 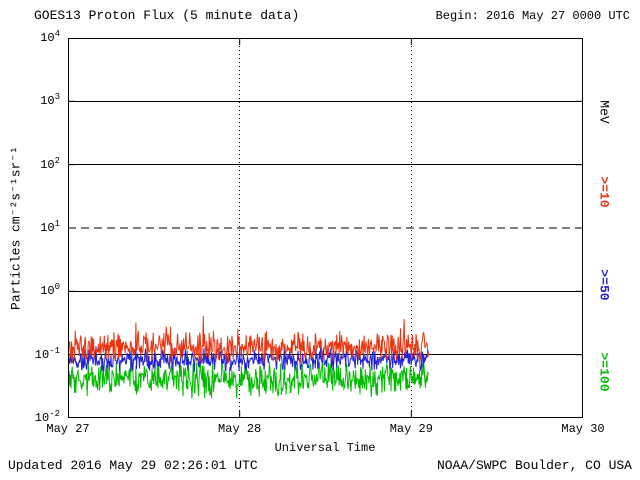 I want to click on y-tick-label: 10⁻¹, so click(x=47, y=353).